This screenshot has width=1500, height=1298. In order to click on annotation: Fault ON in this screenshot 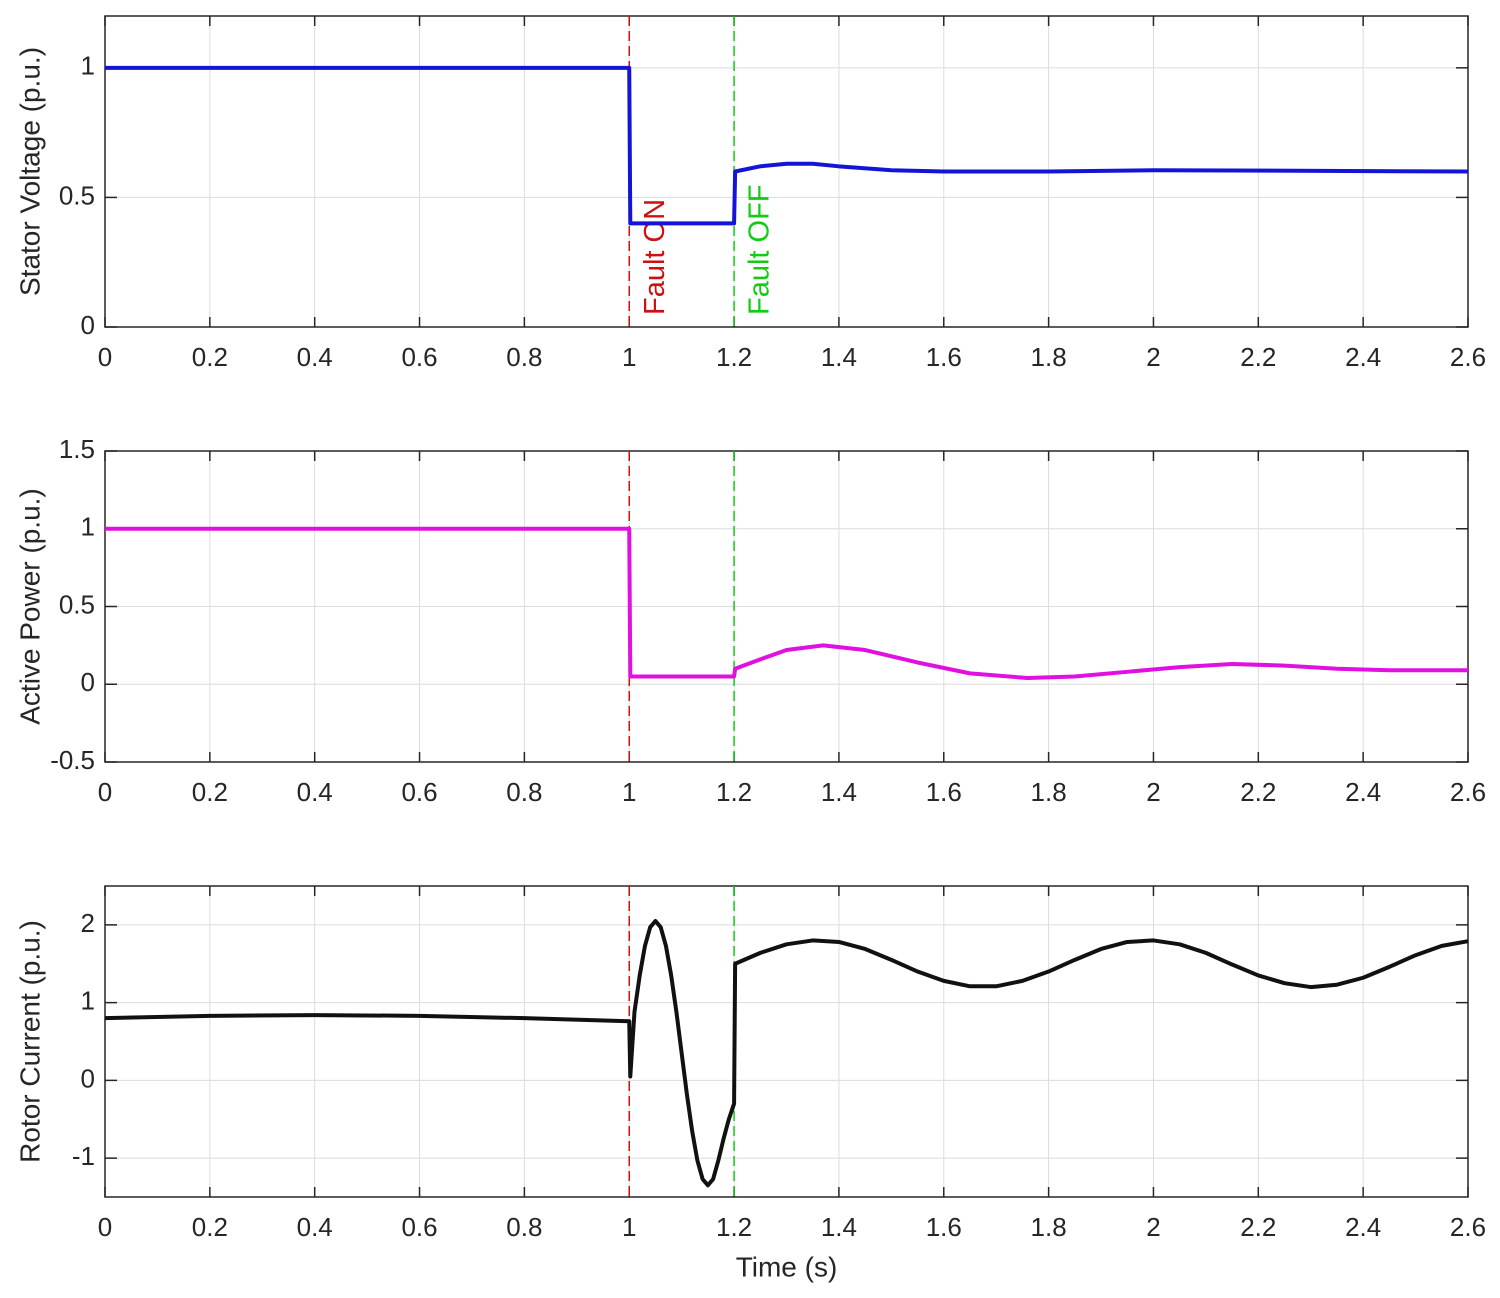, I will do `click(655, 257)`.